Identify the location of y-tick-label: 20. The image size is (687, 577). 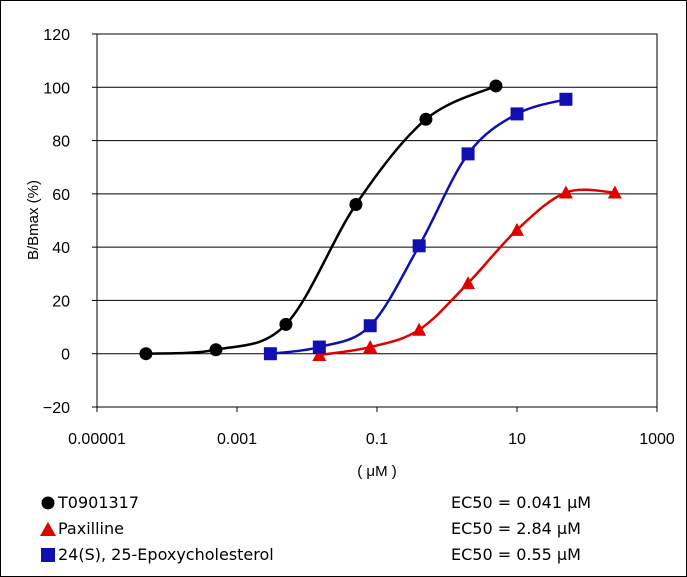
(61, 301).